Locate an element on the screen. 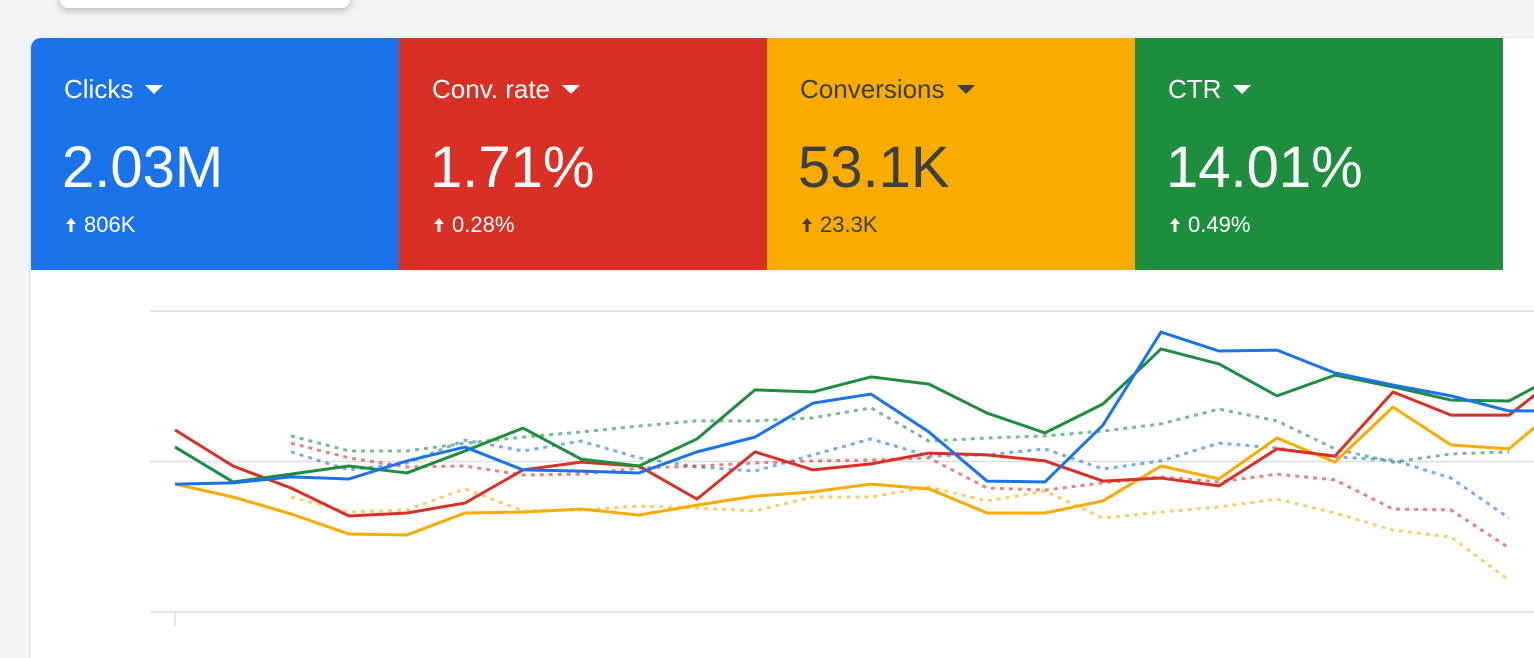 Image resolution: width=1534 pixels, height=658 pixels. metric-value: 1.71% is located at coordinates (512, 167).